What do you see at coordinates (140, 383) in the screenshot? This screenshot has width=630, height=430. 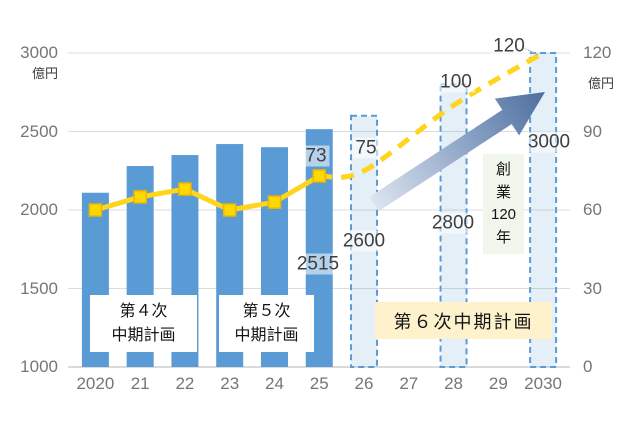 I see `x-axis-tick: 21` at bounding box center [140, 383].